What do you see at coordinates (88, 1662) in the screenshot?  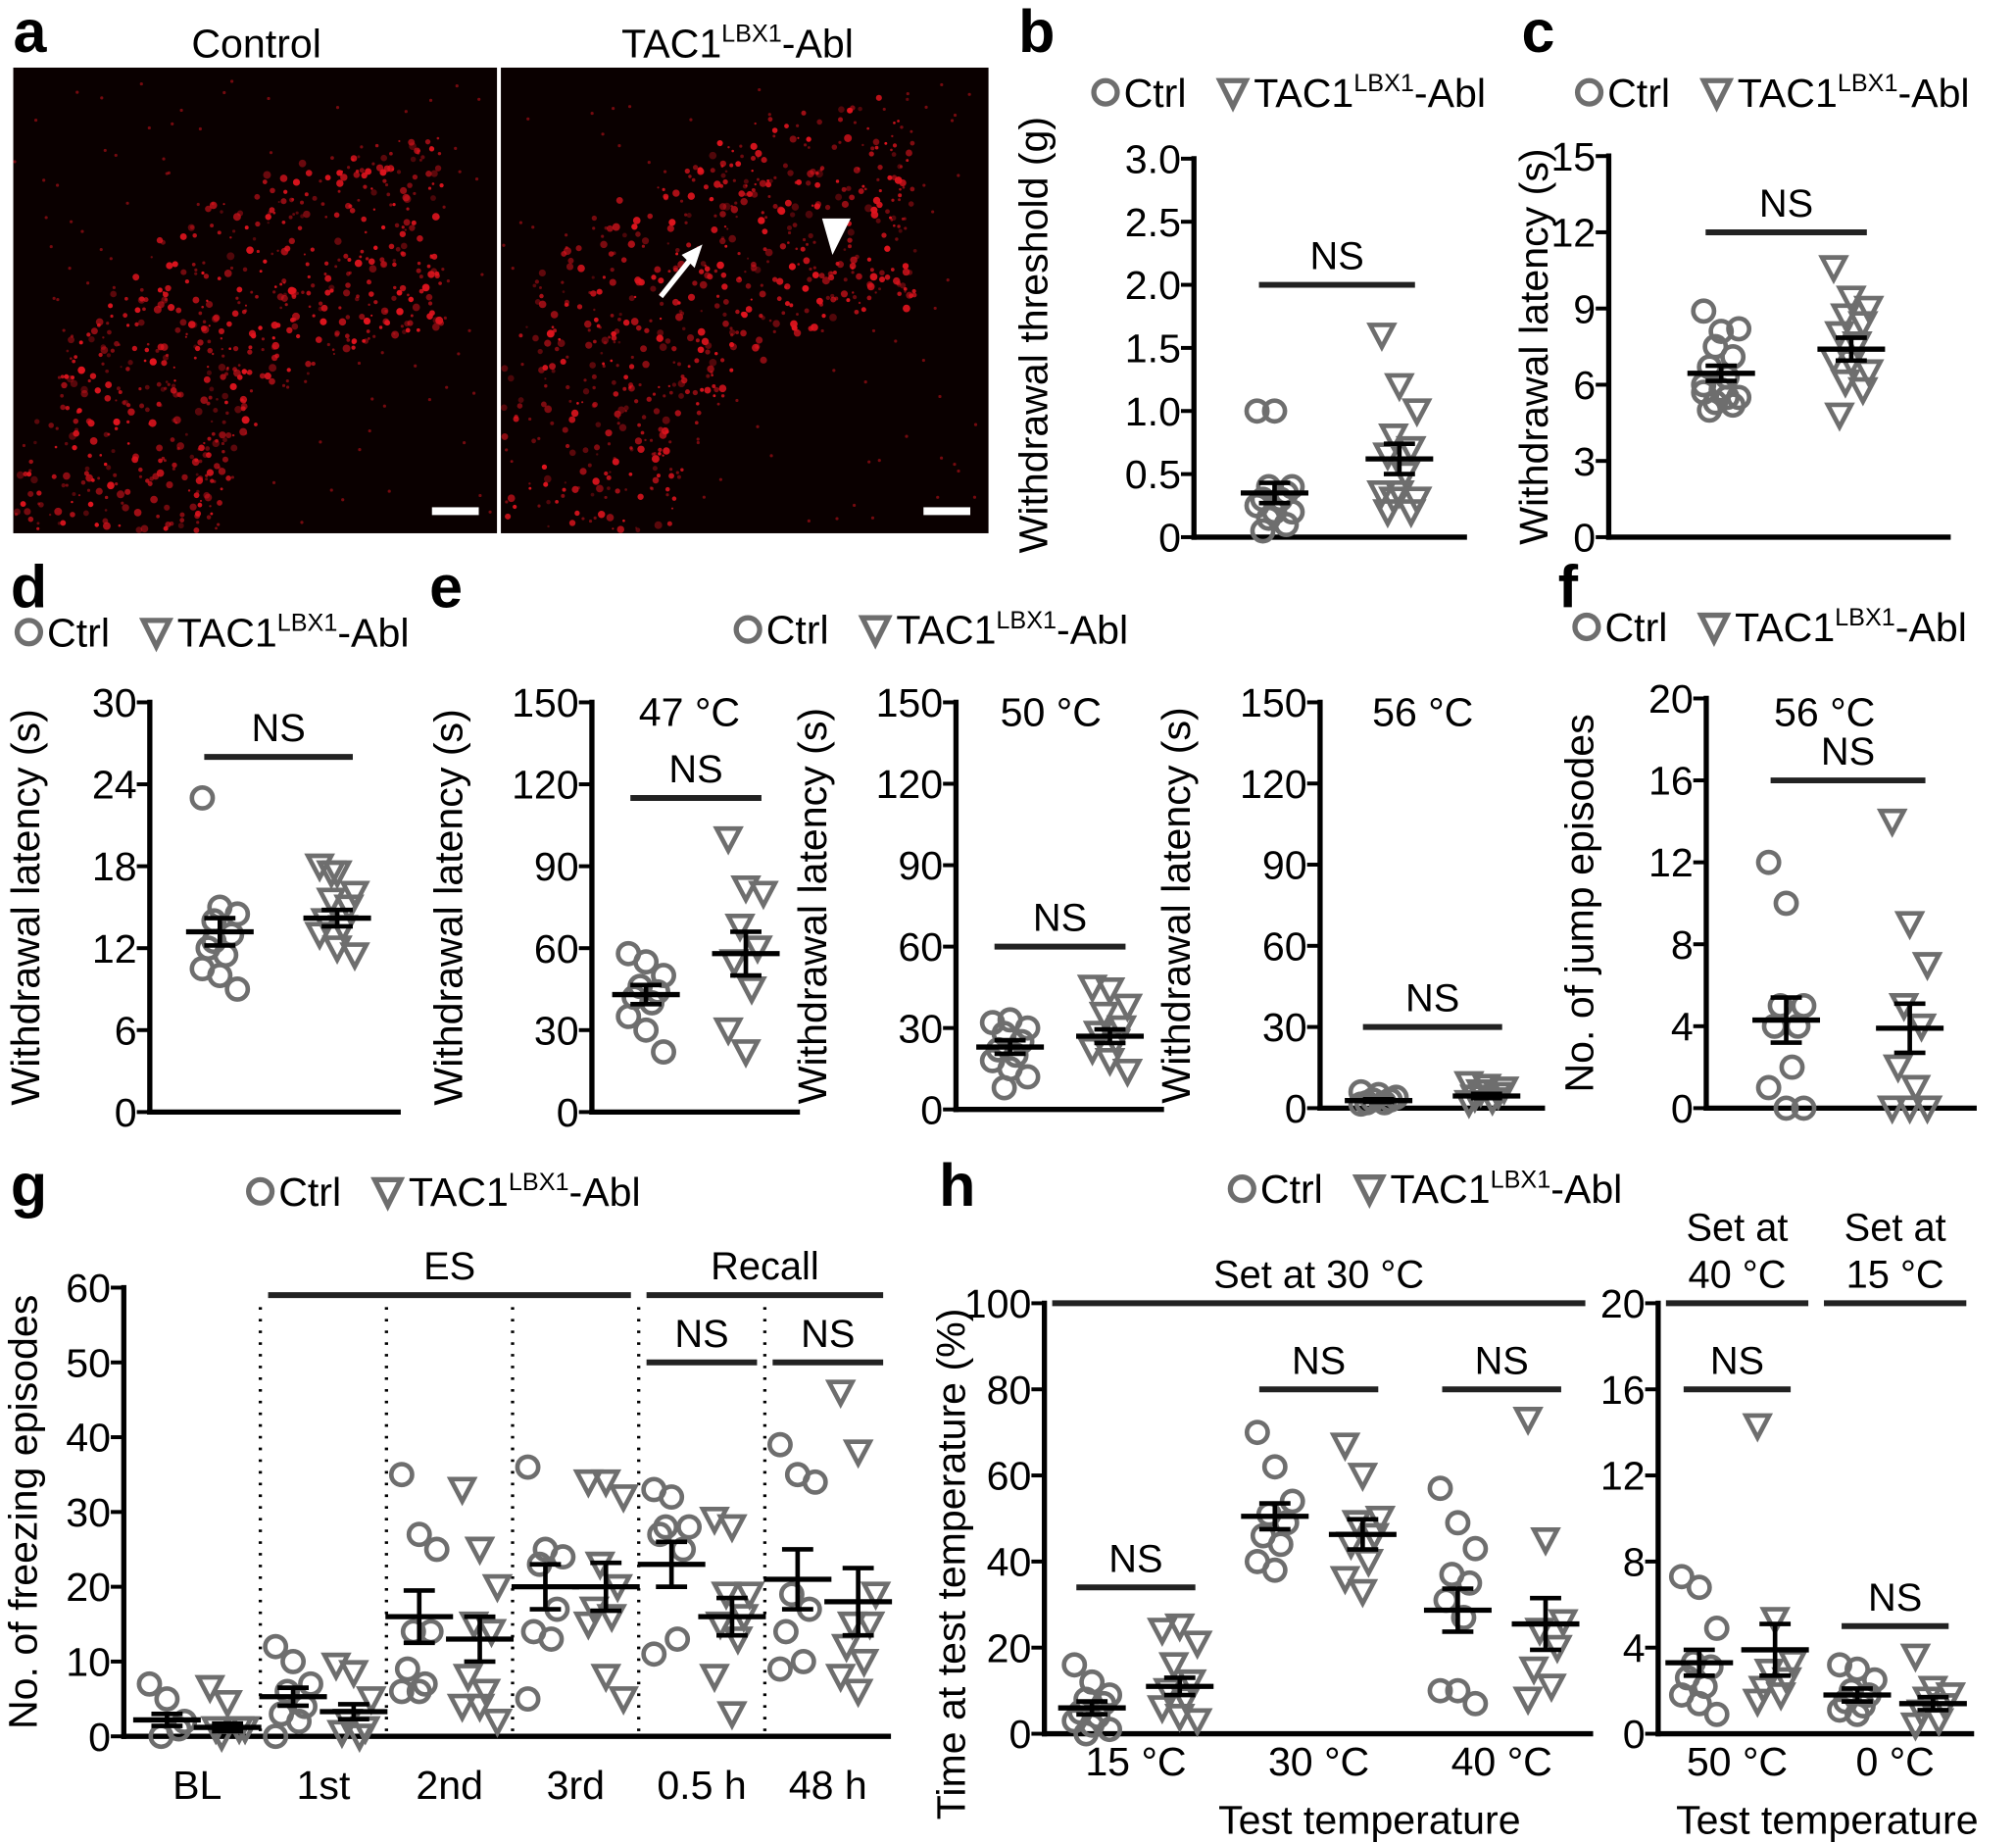 I see `y-tick-label: 10` at bounding box center [88, 1662].